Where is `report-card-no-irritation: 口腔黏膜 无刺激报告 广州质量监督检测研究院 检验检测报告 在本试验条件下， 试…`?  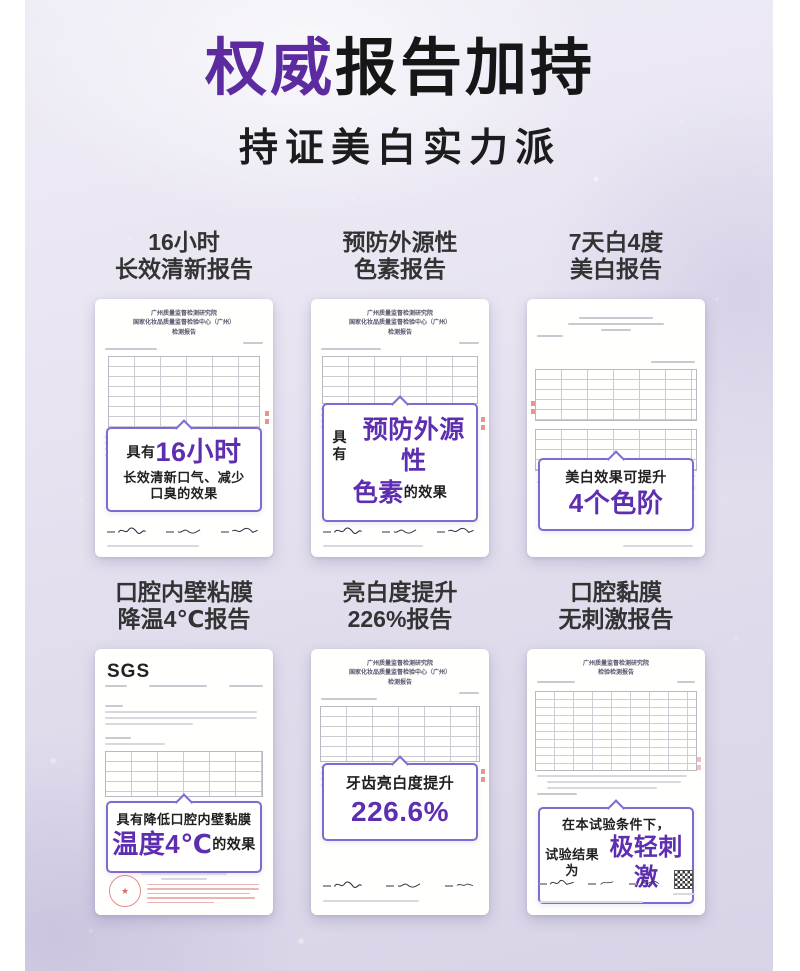
report-card-no-irritation: 口腔黏膜 无刺激报告 广州质量监督检测研究院 检验检测报告 在本试验条件下， 试… is located at coordinates (616, 747).